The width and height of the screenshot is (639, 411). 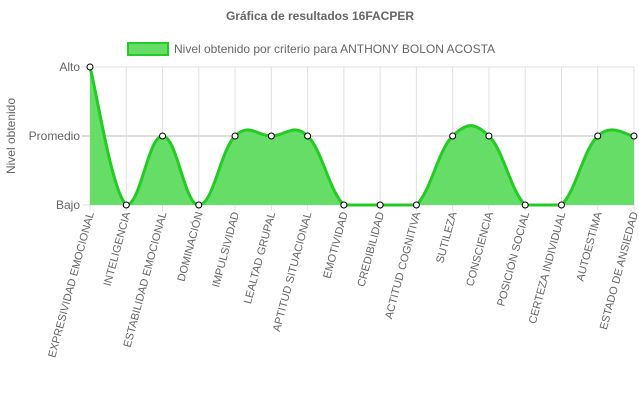 I want to click on x-tick-label: POSICIÓN SOCIAL, so click(x=513, y=258).